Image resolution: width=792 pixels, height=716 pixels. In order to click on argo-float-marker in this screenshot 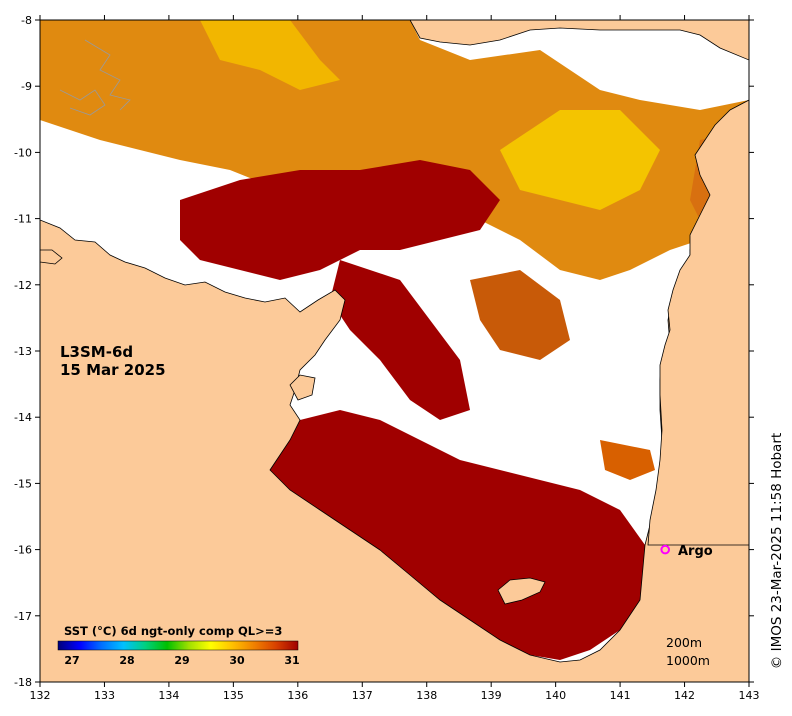, I will do `click(665, 549)`.